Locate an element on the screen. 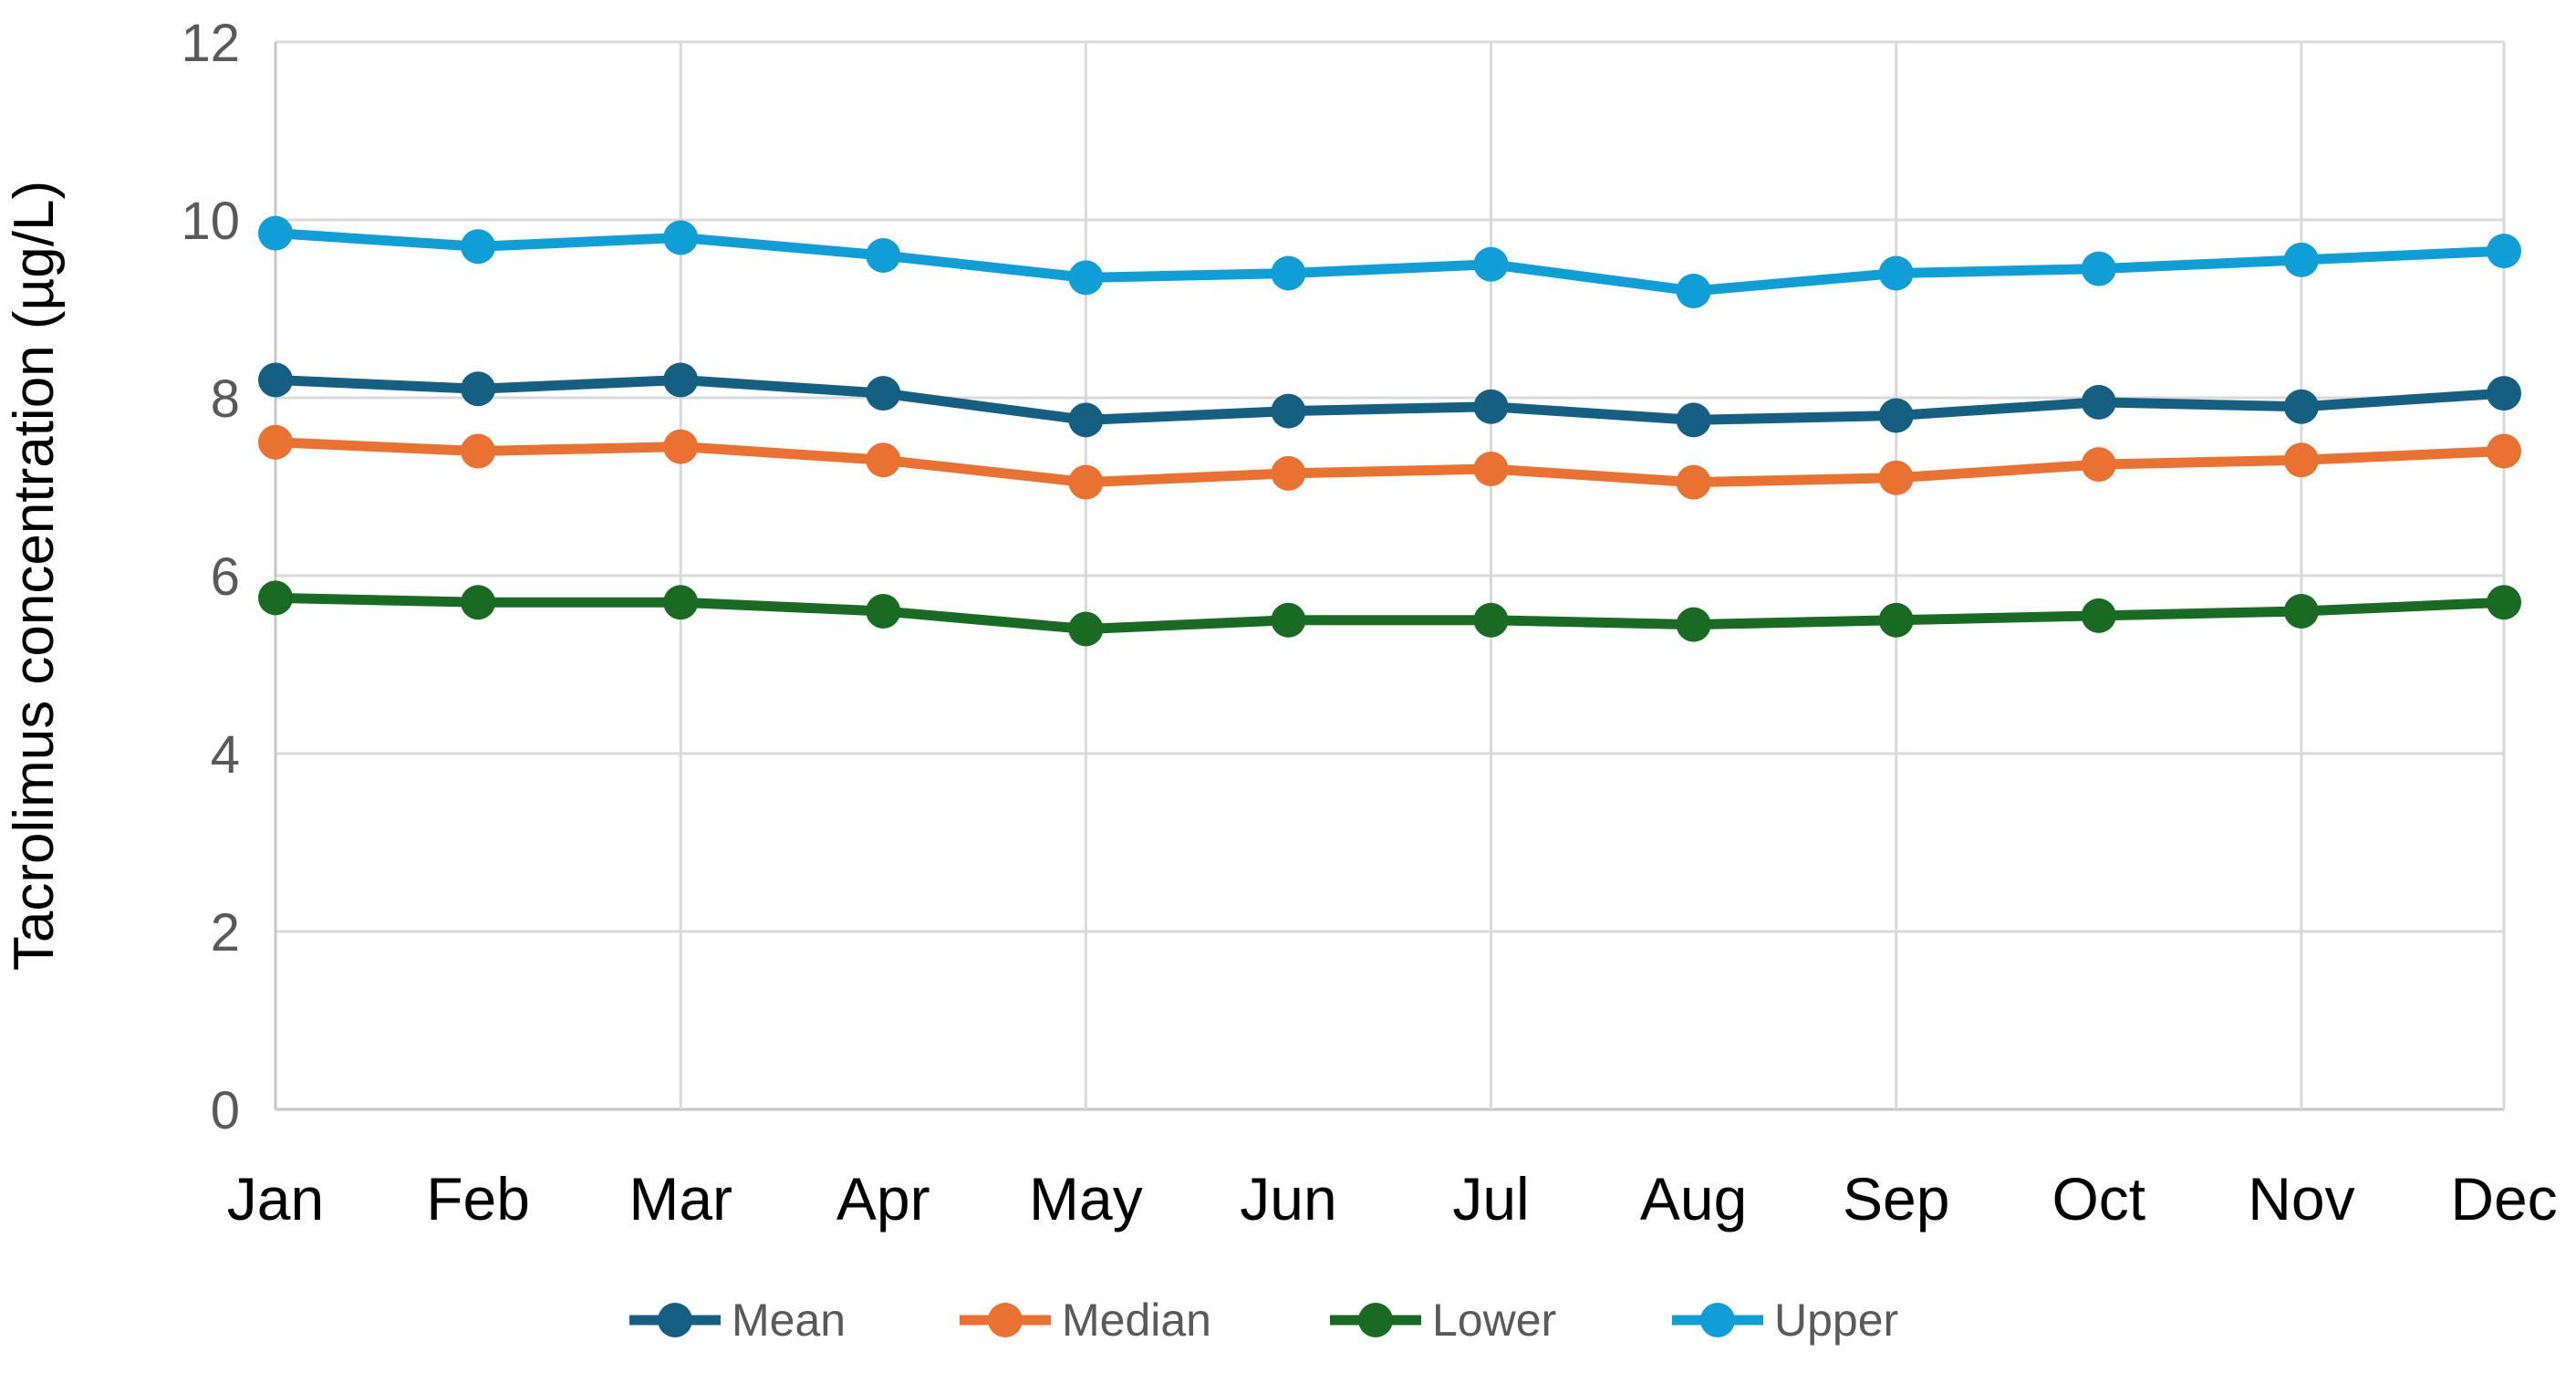 Image resolution: width=2576 pixels, height=1373 pixels. data-point-upper-apr is located at coordinates (883, 256).